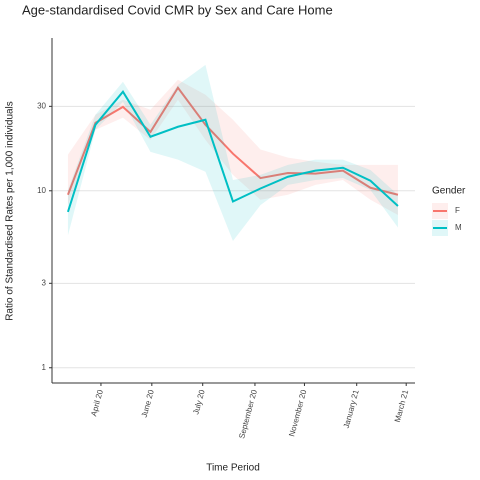  I want to click on y-tick-label: 10, so click(41, 190).